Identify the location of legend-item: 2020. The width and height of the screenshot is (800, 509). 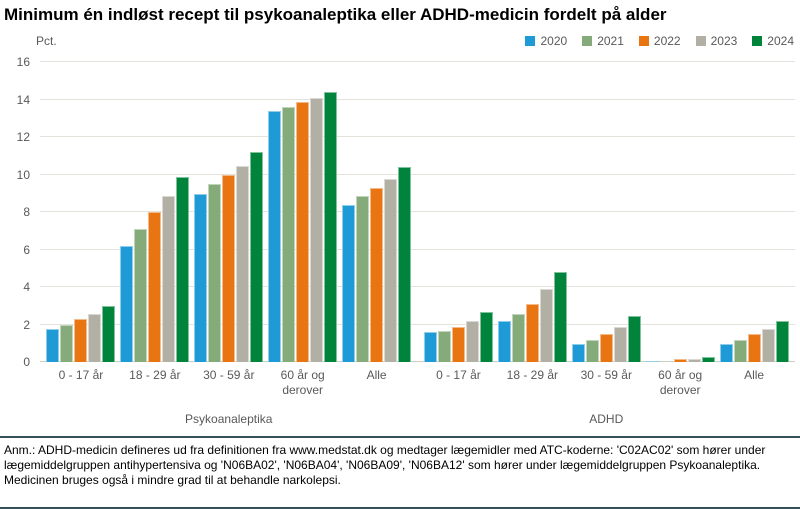
(546, 41).